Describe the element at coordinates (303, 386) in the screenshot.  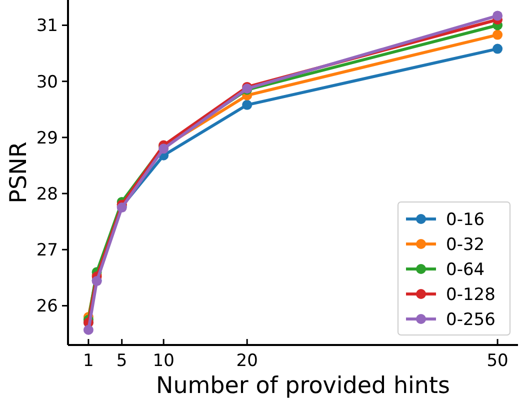
I see `x-axis-title: Number of provided hints` at that location.